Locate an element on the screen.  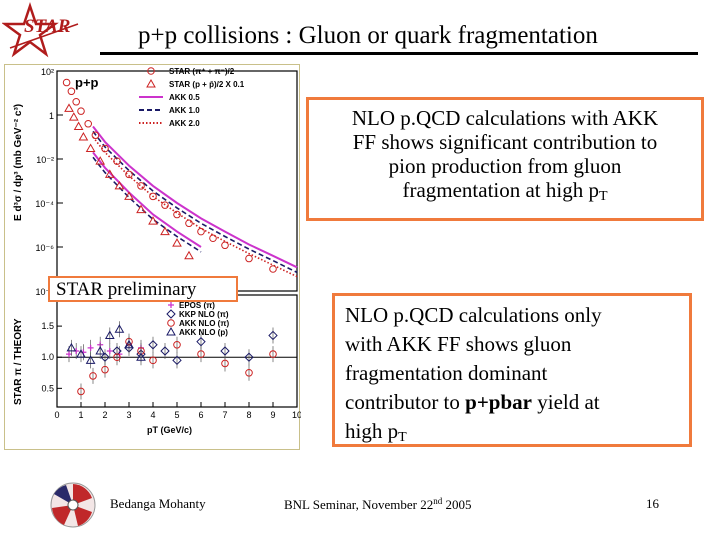
bottom-legend-label: KKP NLO (π) is located at coordinates (204, 314).